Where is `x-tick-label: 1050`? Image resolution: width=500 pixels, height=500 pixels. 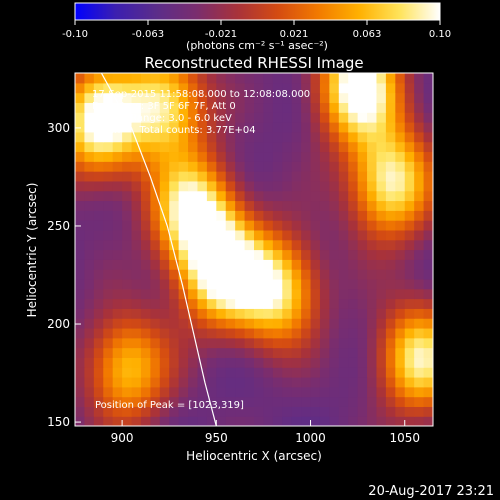
x-tick-label: 1050 is located at coordinates (404, 438).